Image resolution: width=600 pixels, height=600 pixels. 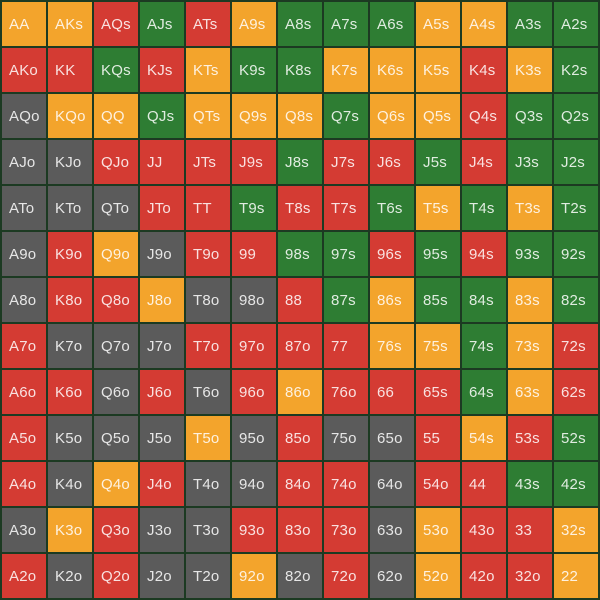 I want to click on hand-cell-T3s: T3s, so click(x=530, y=208).